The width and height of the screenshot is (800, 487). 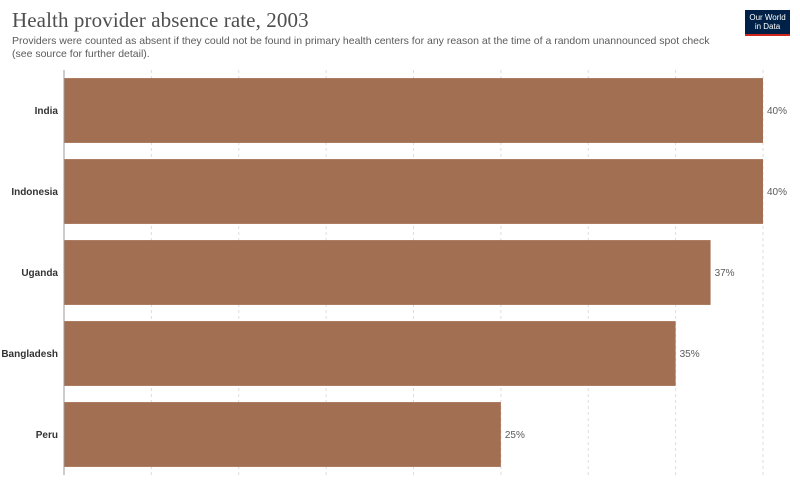 I want to click on category-label: Peru, so click(x=47, y=435).